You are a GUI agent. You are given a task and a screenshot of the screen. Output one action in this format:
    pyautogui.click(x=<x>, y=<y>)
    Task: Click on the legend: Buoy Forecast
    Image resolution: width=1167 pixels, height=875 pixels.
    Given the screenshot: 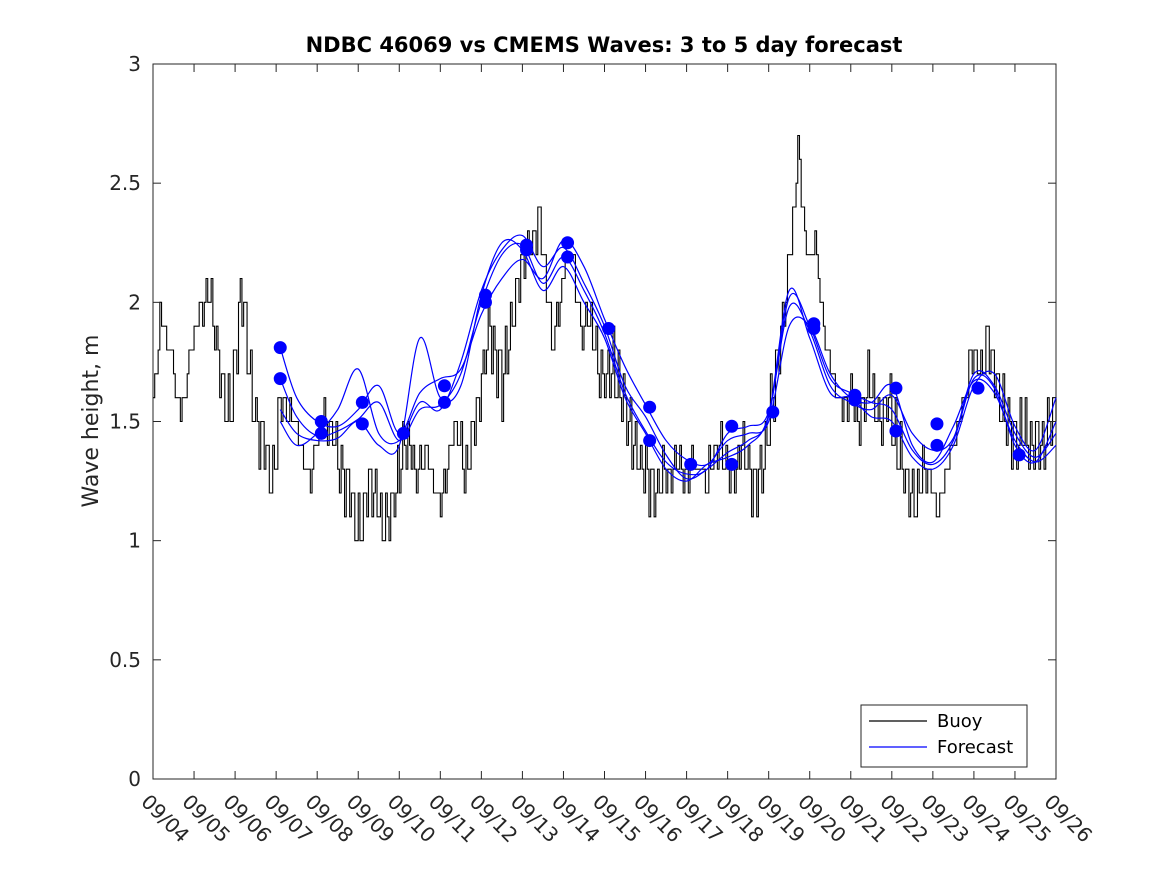 What is the action you would take?
    pyautogui.click(x=944, y=736)
    